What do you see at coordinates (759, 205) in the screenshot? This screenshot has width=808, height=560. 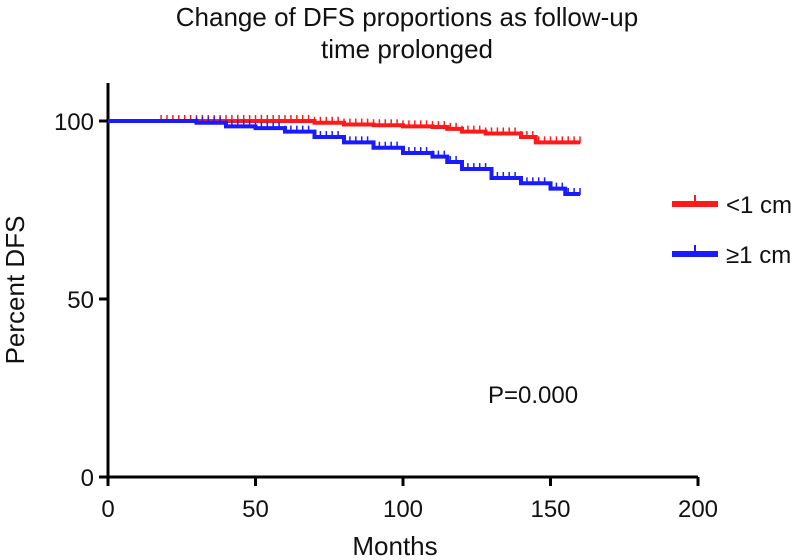 I see `legend-label-0: <1 cm` at bounding box center [759, 205].